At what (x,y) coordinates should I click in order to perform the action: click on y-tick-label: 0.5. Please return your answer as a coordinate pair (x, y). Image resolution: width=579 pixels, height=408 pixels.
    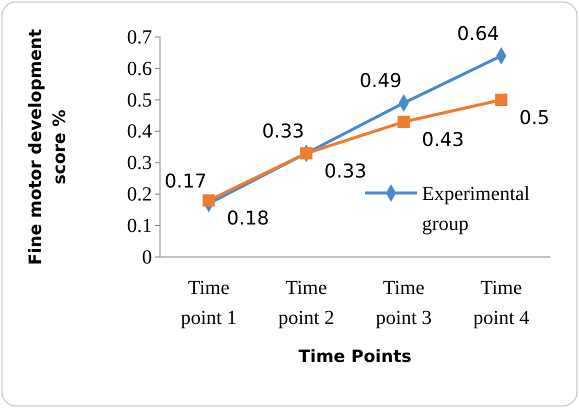
    Looking at the image, I should click on (139, 100).